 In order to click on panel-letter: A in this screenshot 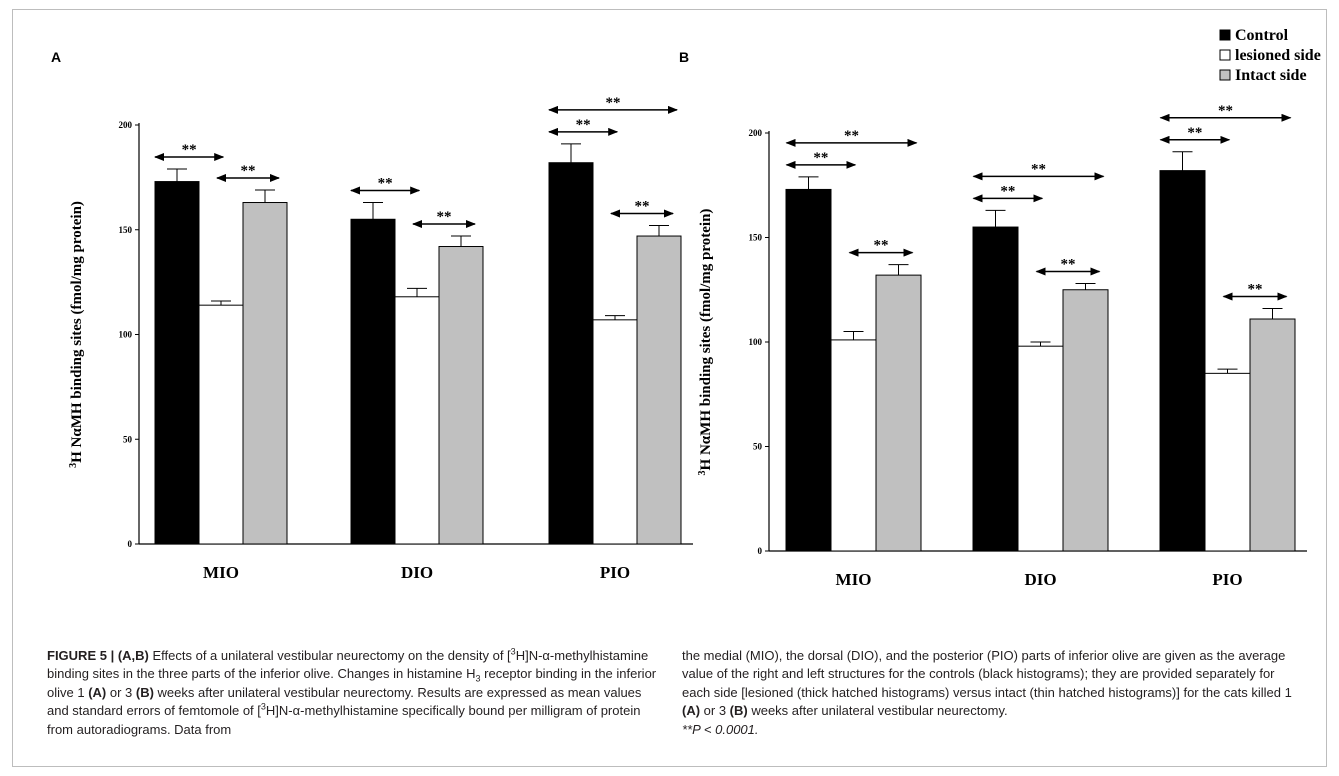, I will do `click(56, 57)`.